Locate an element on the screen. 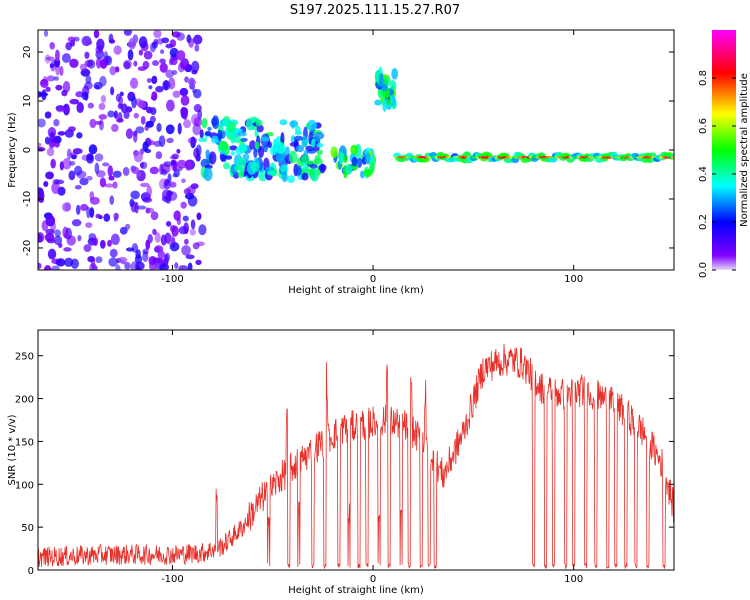 Image resolution: width=750 pixels, height=600 pixels. colorbar-gradient is located at coordinates (724, 150).